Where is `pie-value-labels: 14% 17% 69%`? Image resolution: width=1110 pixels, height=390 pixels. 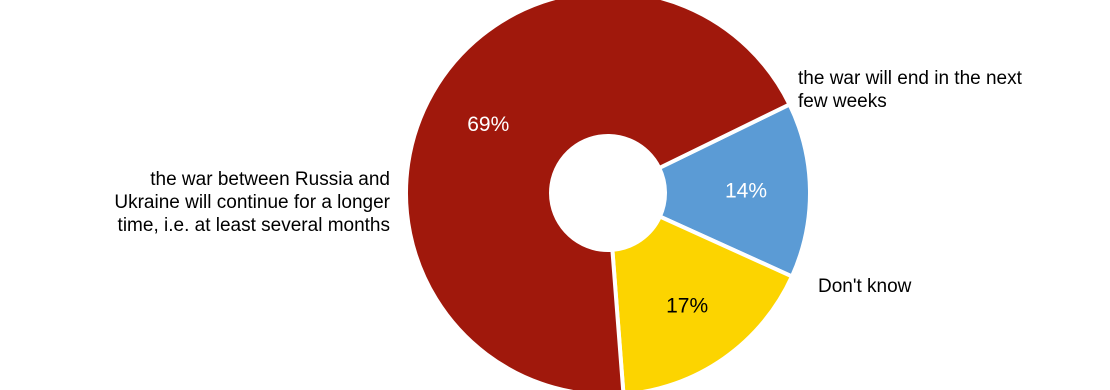 pie-value-labels: 14% 17% 69% is located at coordinates (617, 215).